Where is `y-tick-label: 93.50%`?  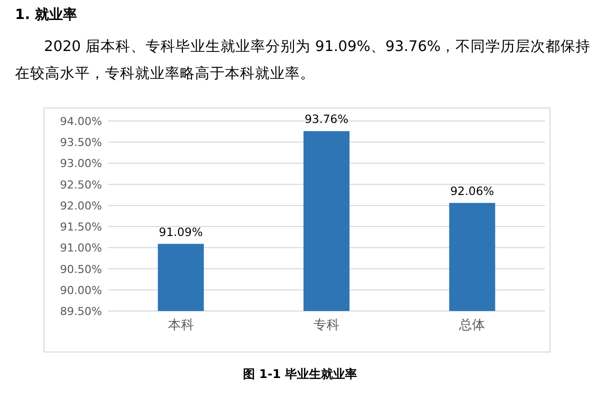
y-tick-label: 93.50% is located at coordinates (81, 143).